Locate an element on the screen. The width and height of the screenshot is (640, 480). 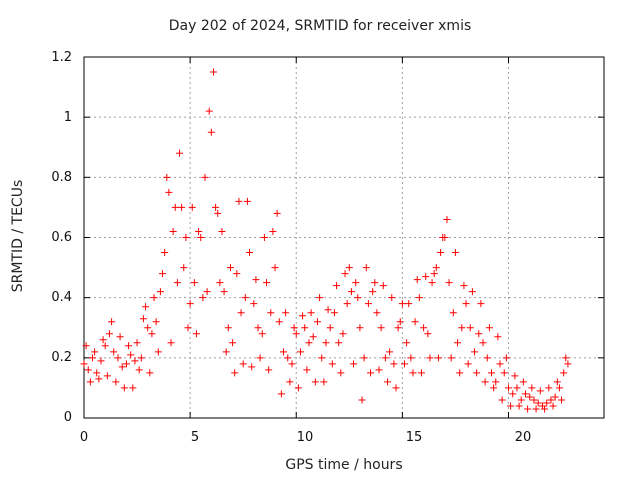
y-tick-label: 0 is located at coordinates (67, 417).